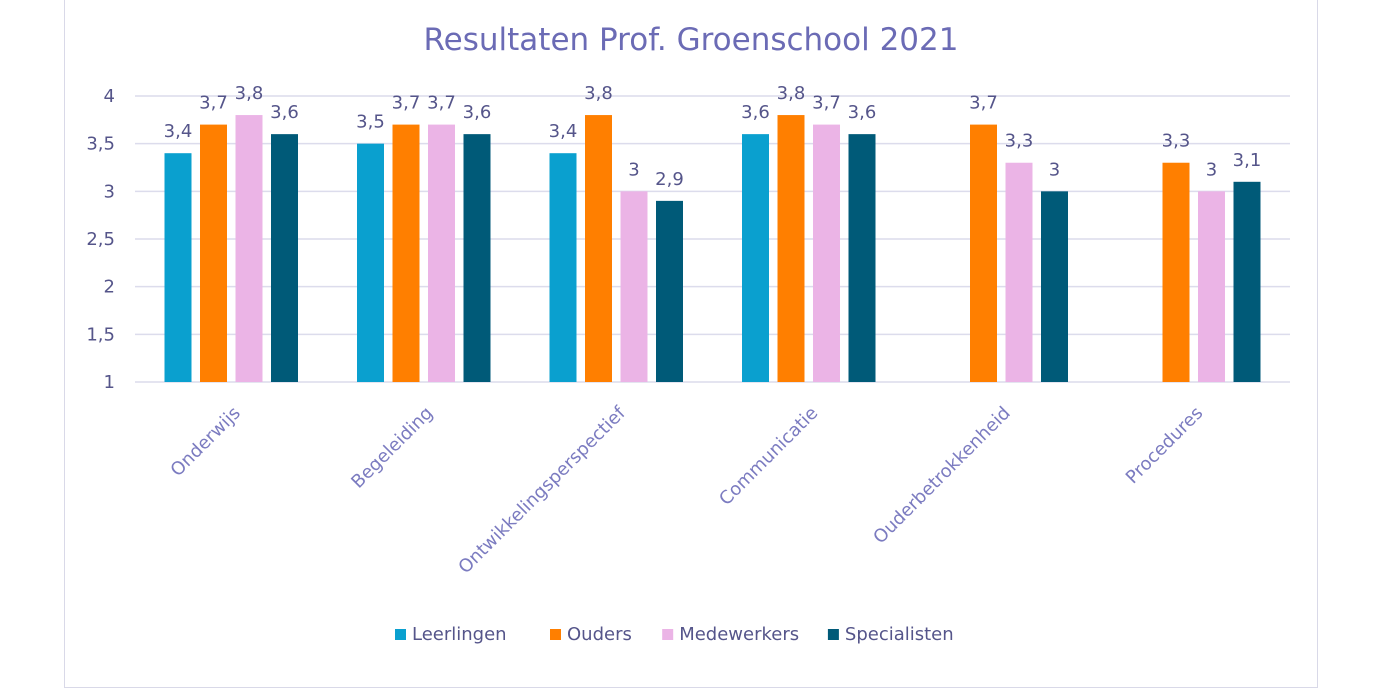 The width and height of the screenshot is (1384, 688). What do you see at coordinates (899, 634) in the screenshot?
I see `legend-label: Specialisten` at bounding box center [899, 634].